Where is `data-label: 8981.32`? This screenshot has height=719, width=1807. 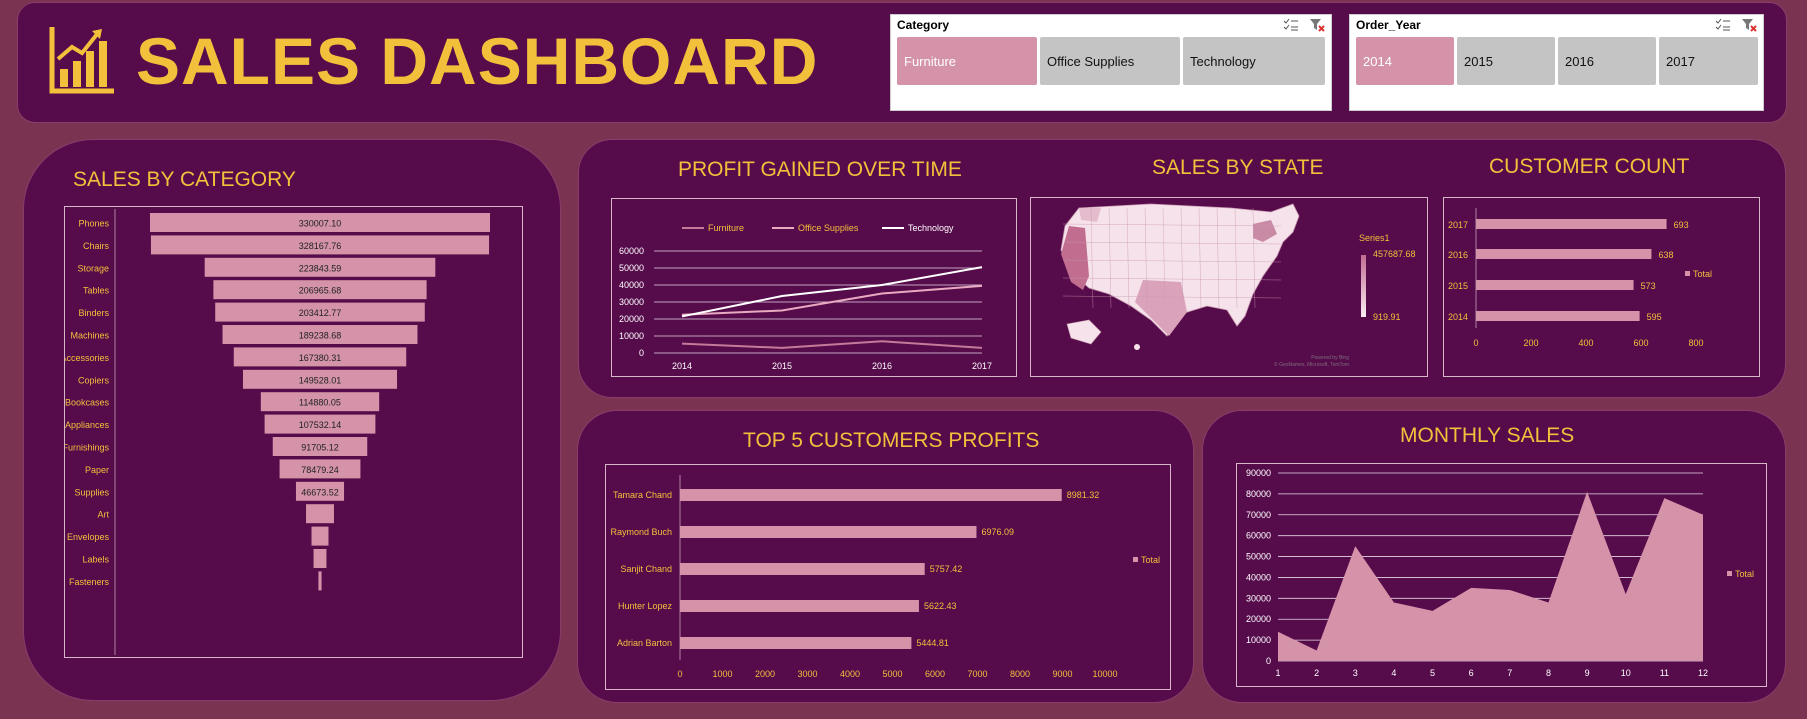 data-label: 8981.32 is located at coordinates (1083, 495).